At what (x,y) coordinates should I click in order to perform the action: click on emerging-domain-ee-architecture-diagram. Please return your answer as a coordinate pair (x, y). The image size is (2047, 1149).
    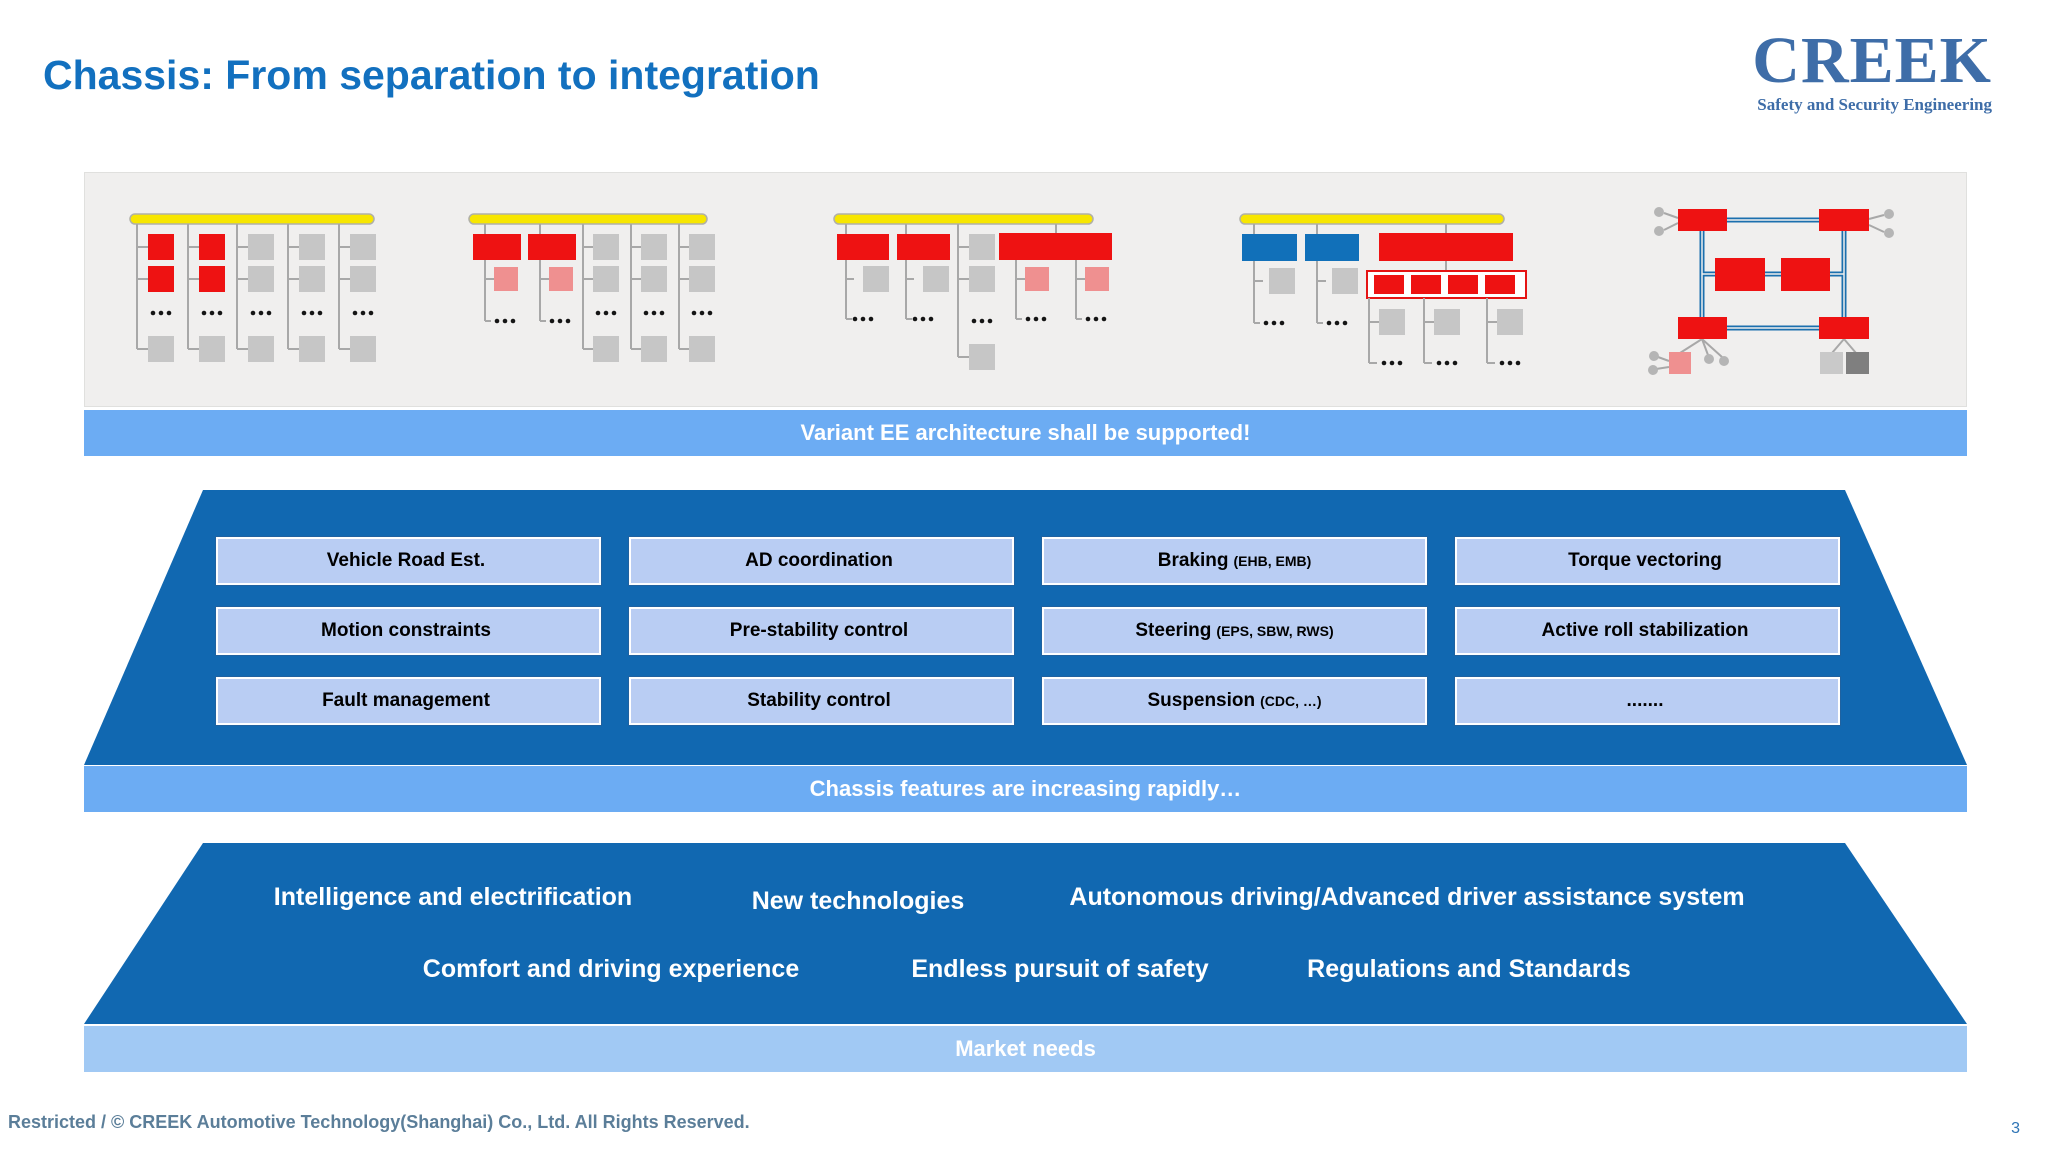
    Looking at the image, I should click on (591, 287).